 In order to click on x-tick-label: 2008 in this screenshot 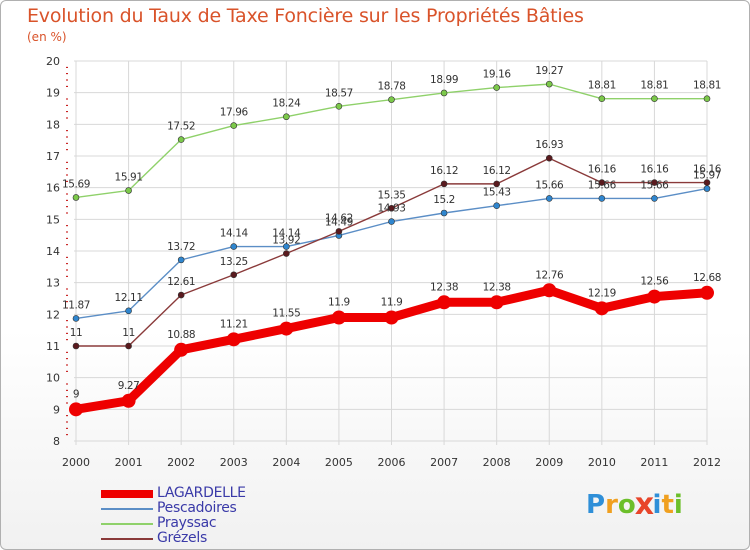, I will do `click(497, 462)`.